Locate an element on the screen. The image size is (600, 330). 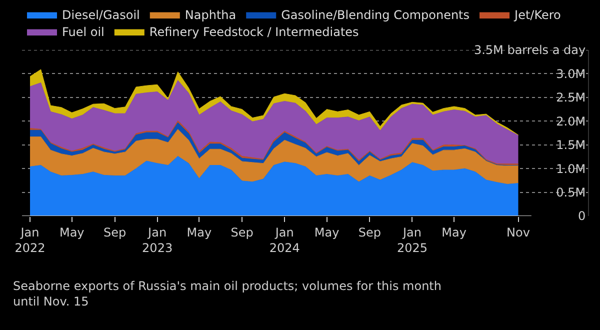
y-tick-label: 1.0M is located at coordinates (571, 169).